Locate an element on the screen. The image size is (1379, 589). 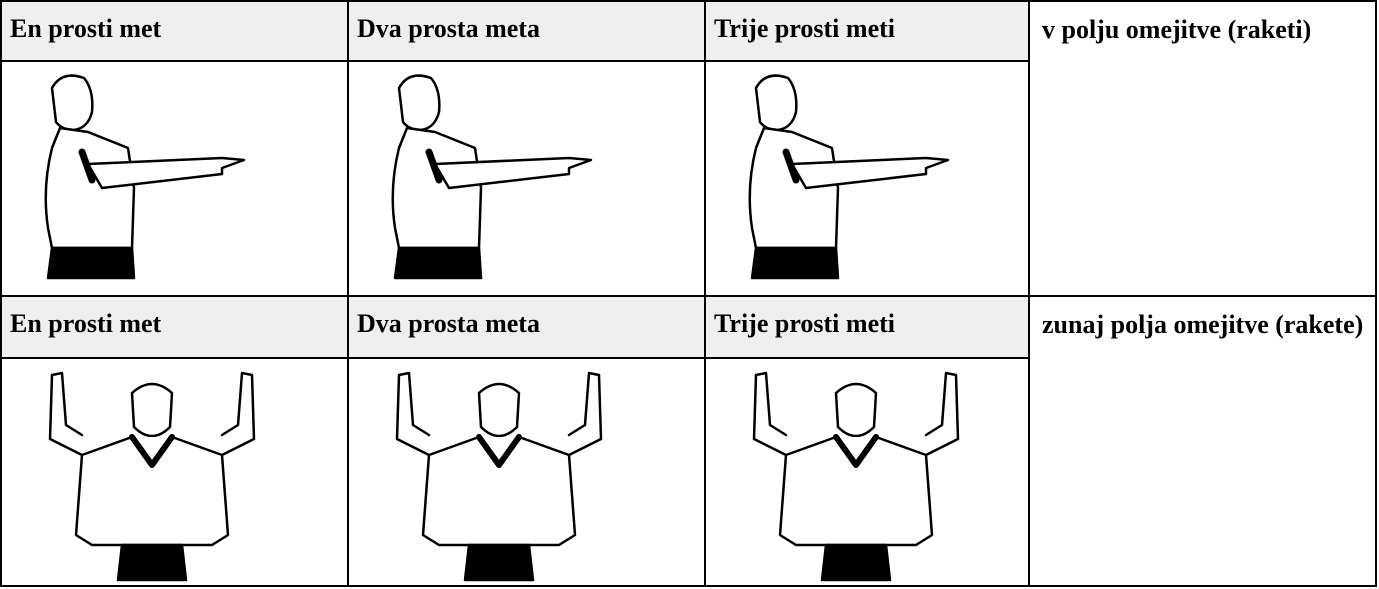
location-note: zunaj polja omejitve (rakete) is located at coordinates (1202, 441).